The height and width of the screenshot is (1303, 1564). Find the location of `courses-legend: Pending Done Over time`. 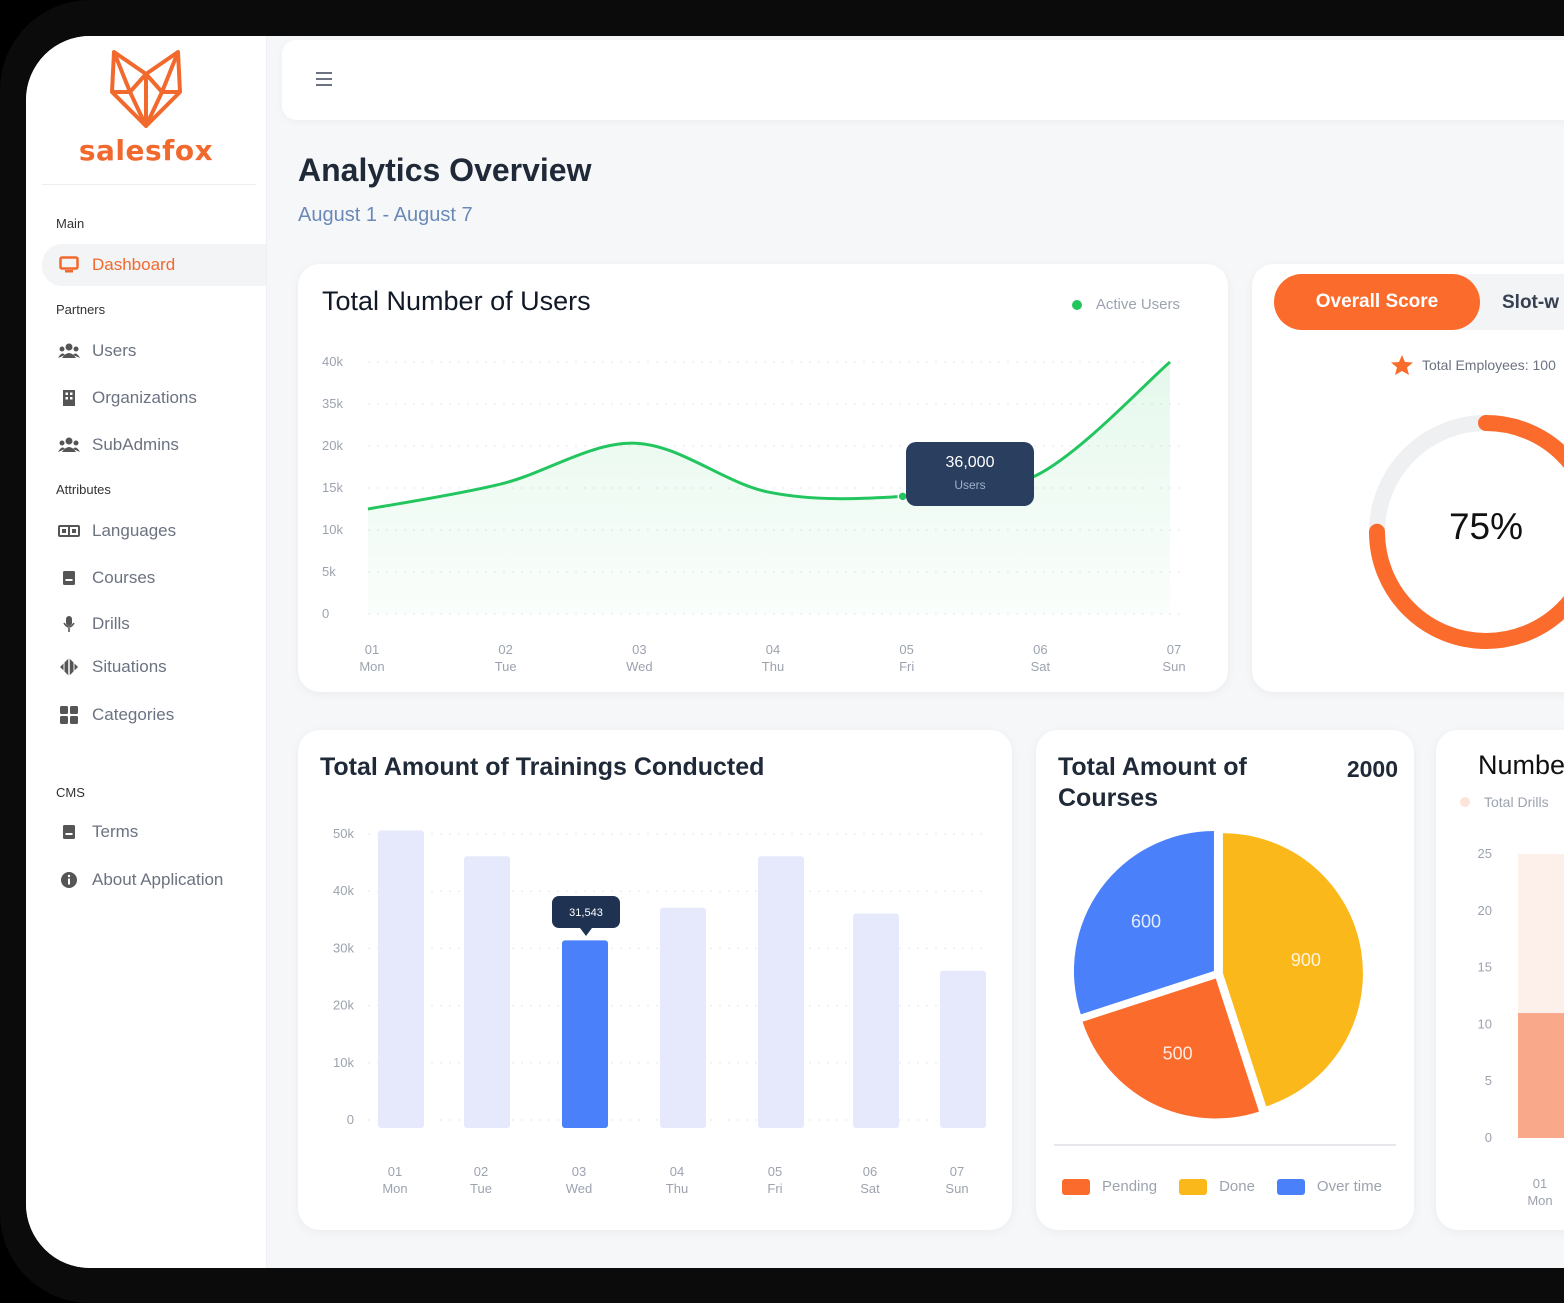

courses-legend: Pending Done Over time is located at coordinates (1222, 1186).